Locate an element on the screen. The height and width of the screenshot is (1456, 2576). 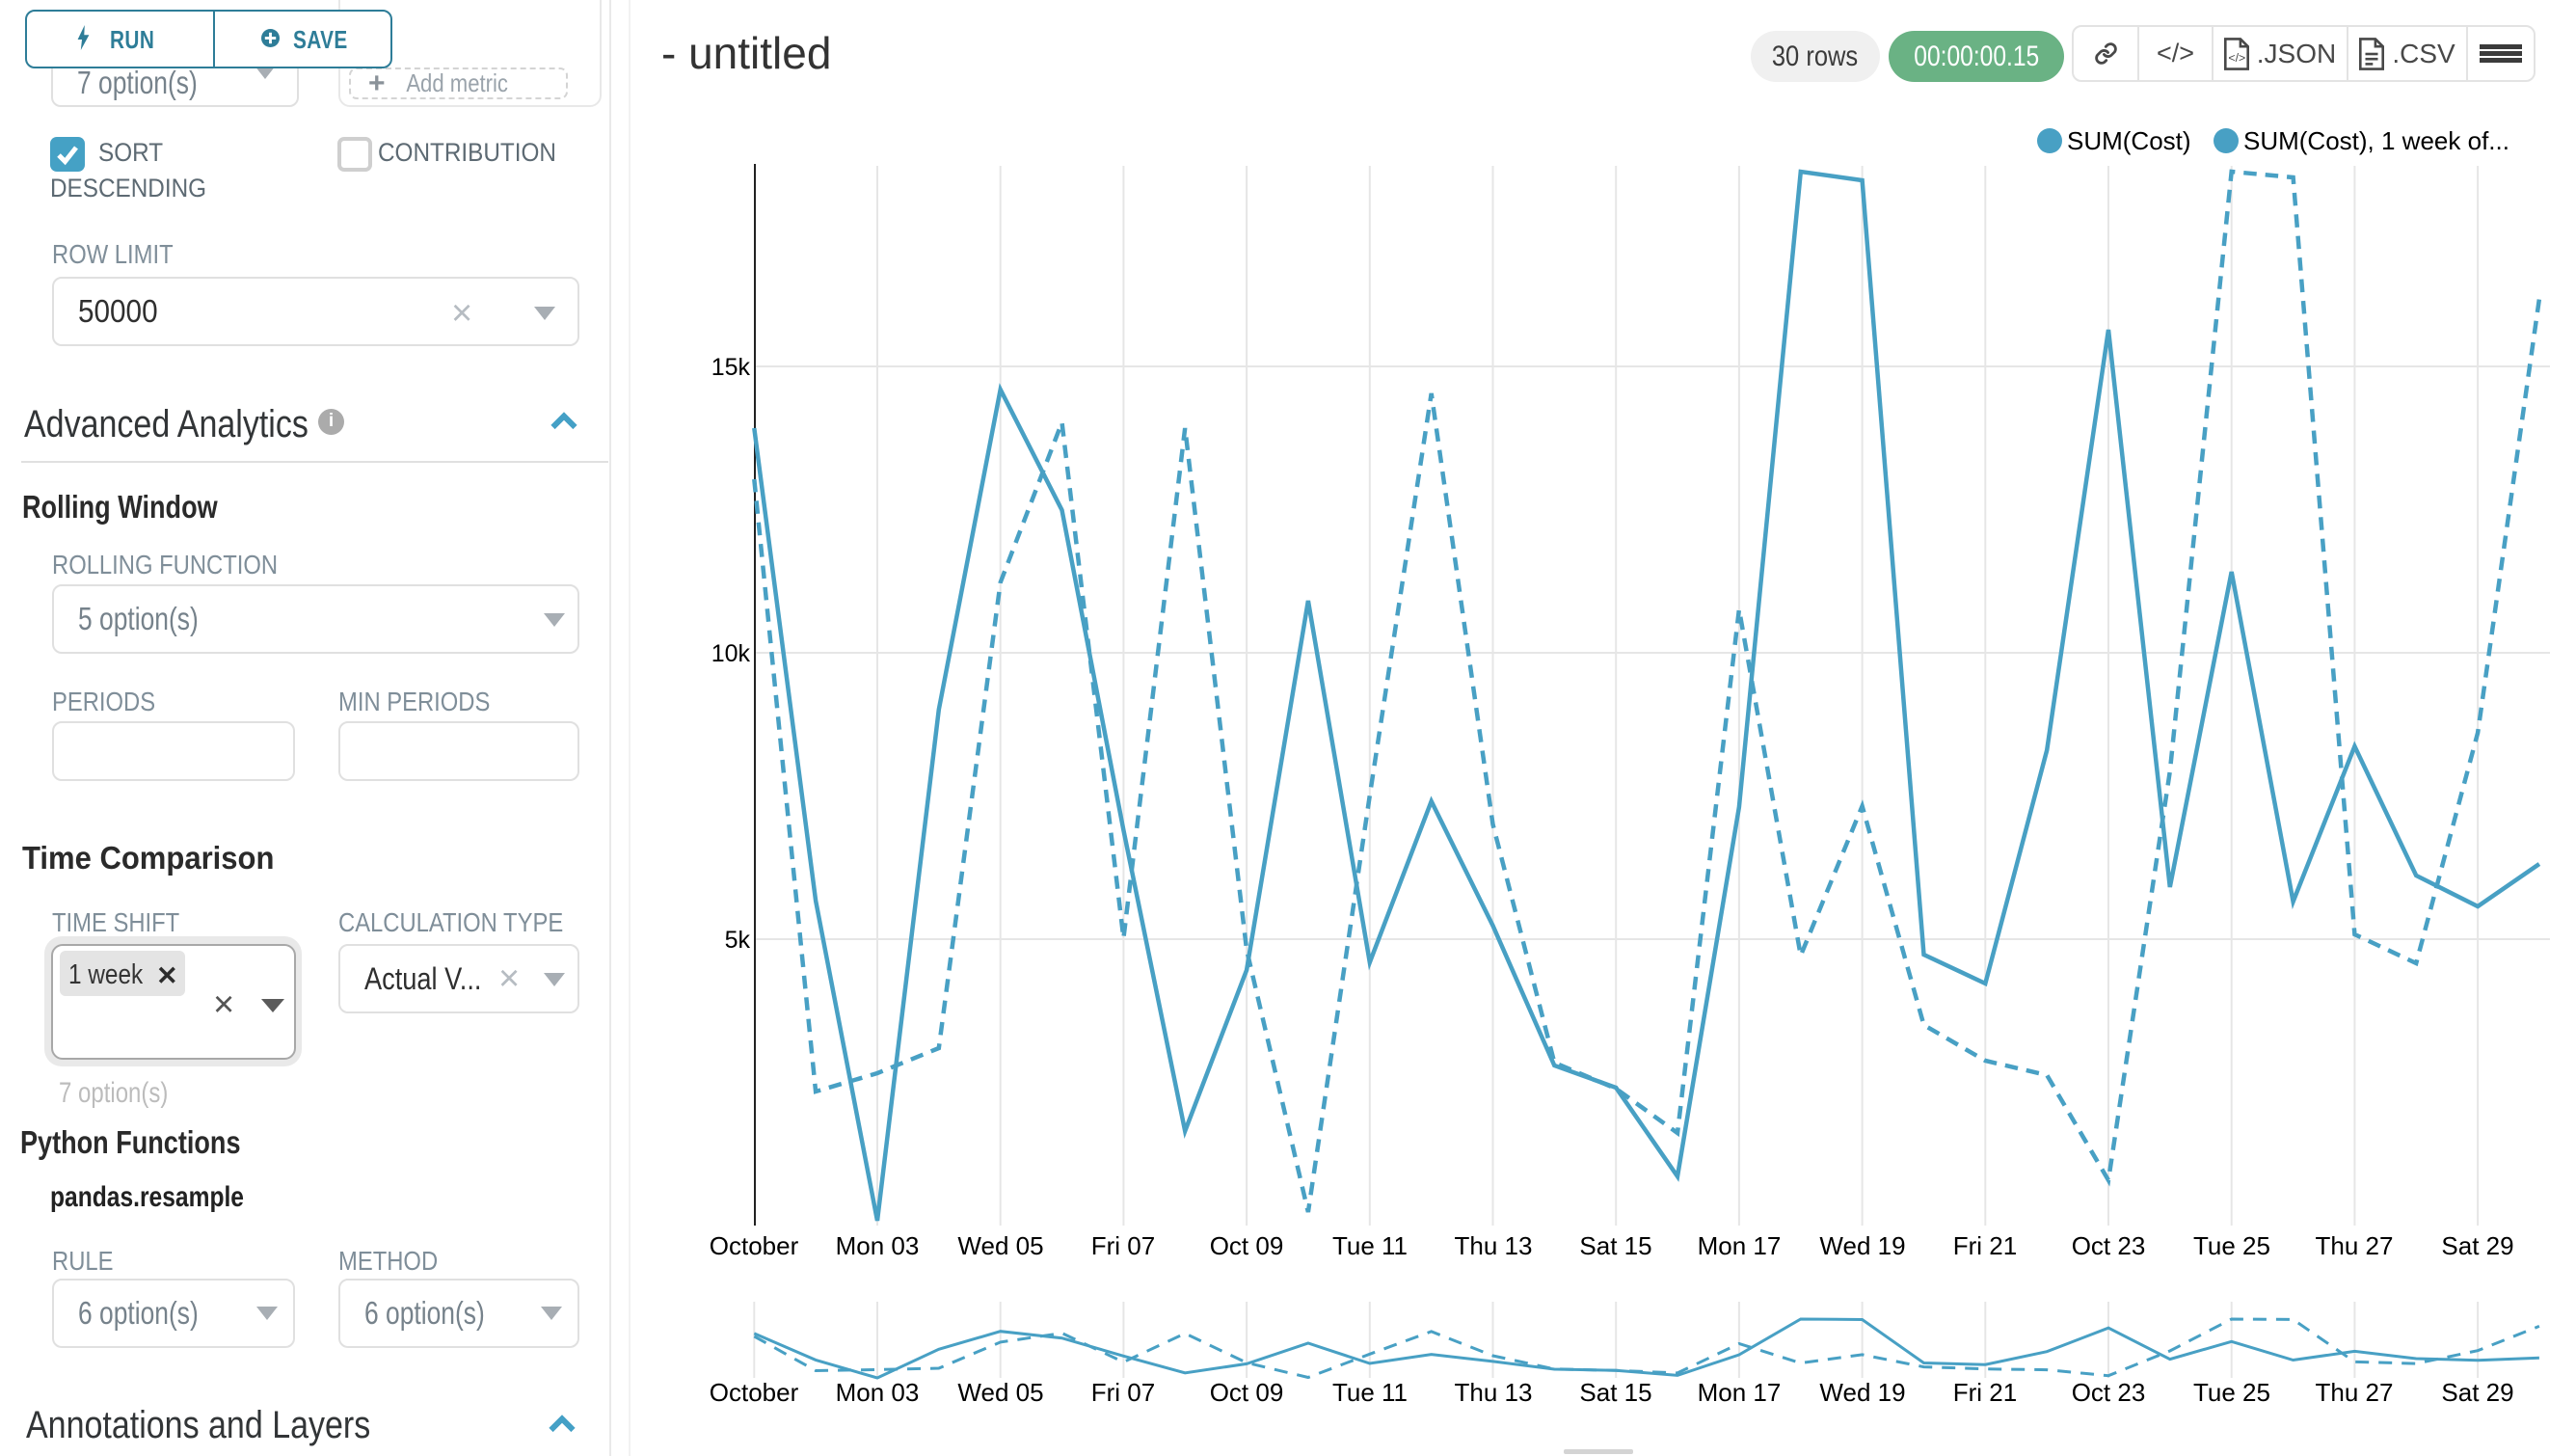
svg-text: SUM(Cost) is located at coordinates (2129, 140).